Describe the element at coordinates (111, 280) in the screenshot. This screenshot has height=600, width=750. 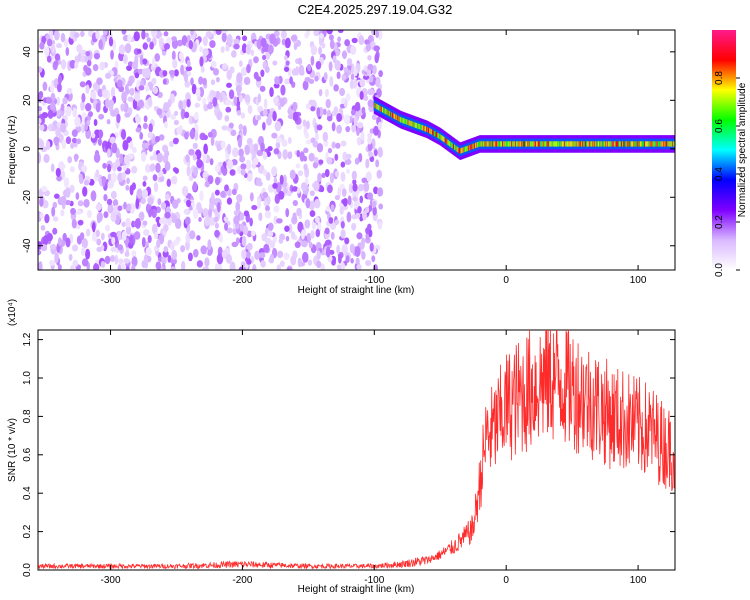
I see `x-tick-label: -300` at that location.